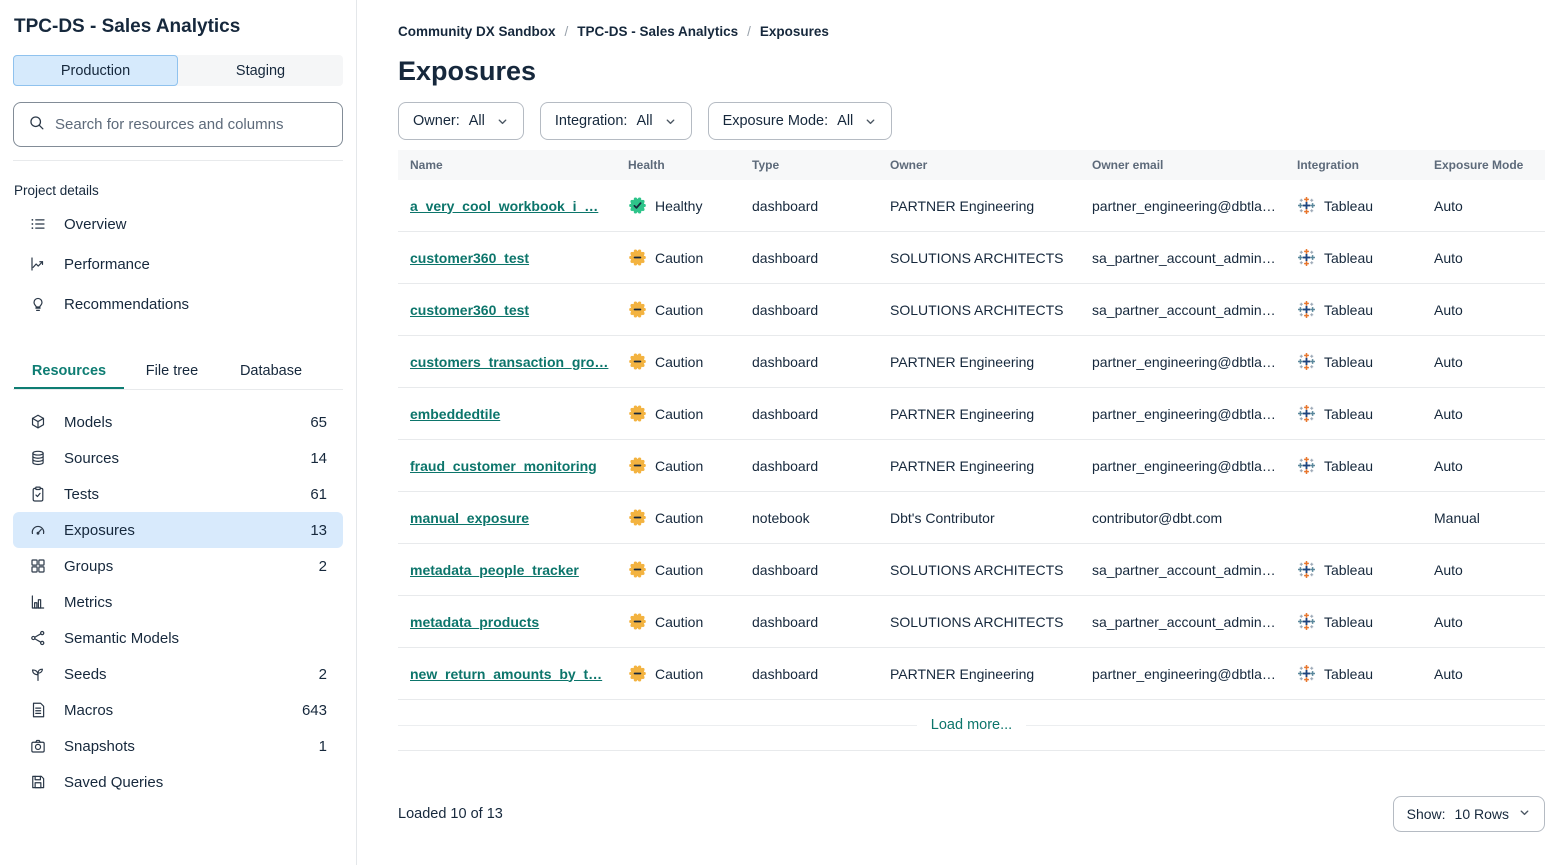 The height and width of the screenshot is (865, 1559). Describe the element at coordinates (646, 165) in the screenshot. I see `column-header-health: Health` at that location.